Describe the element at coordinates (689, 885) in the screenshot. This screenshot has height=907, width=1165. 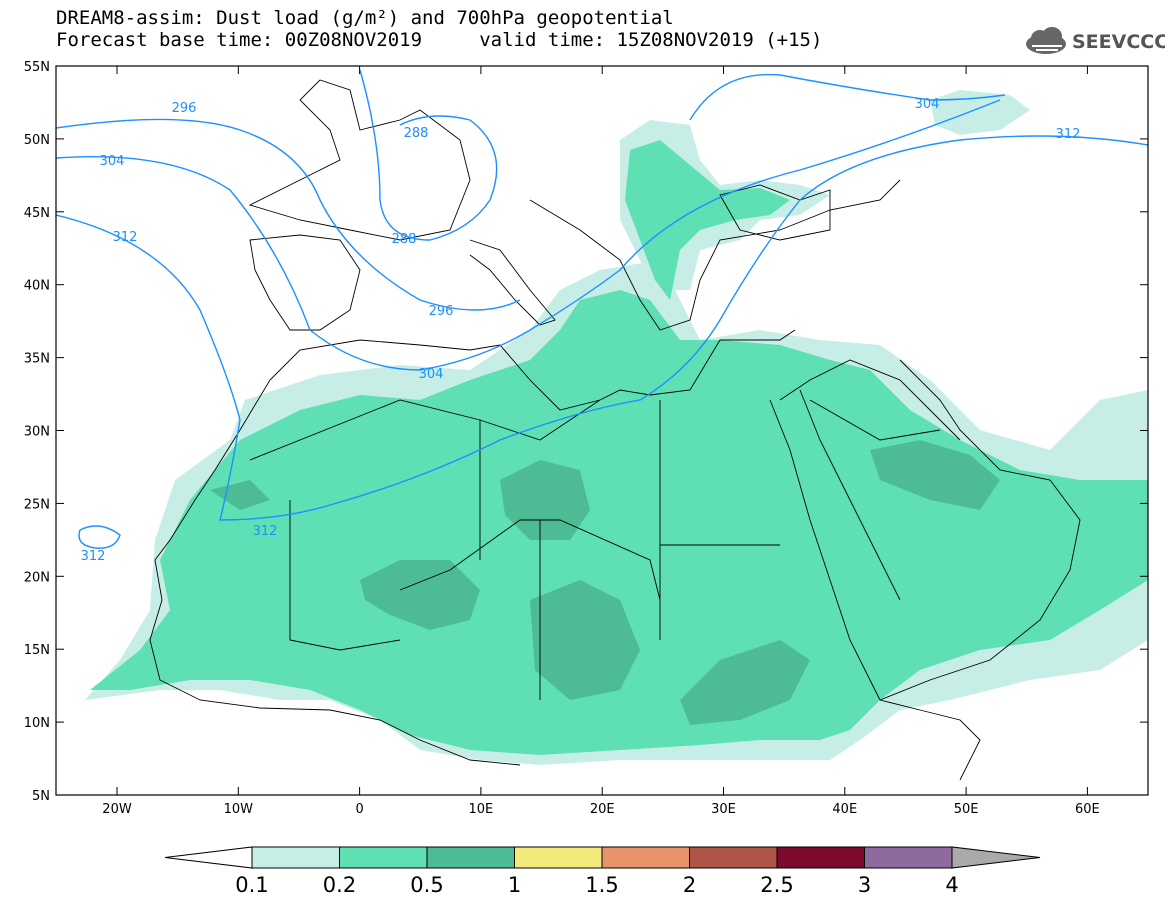
I see `colorbar-label: 2` at that location.